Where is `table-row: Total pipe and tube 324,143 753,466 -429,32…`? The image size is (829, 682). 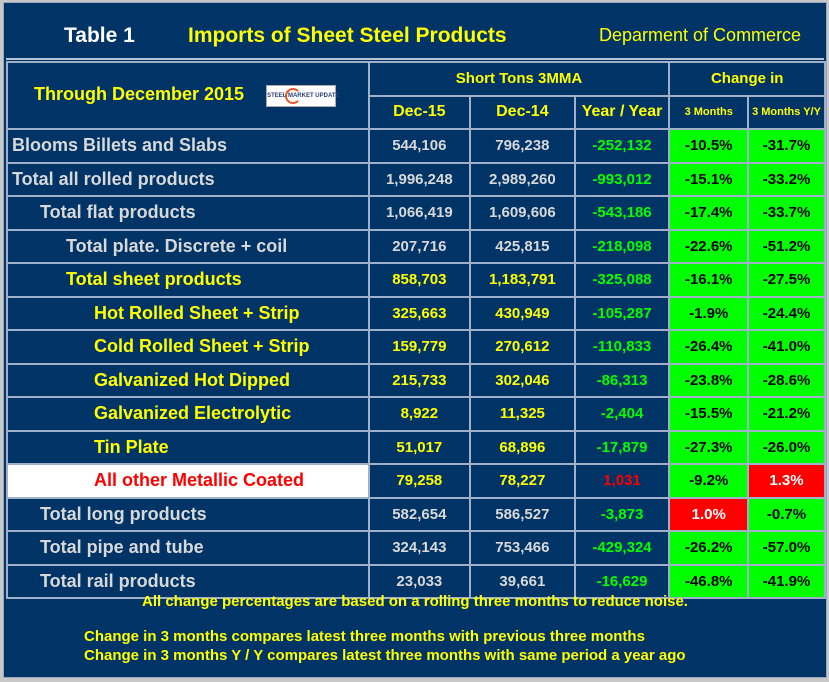
table-row: Total pipe and tube 324,143 753,466 -429,32… is located at coordinates (416, 548).